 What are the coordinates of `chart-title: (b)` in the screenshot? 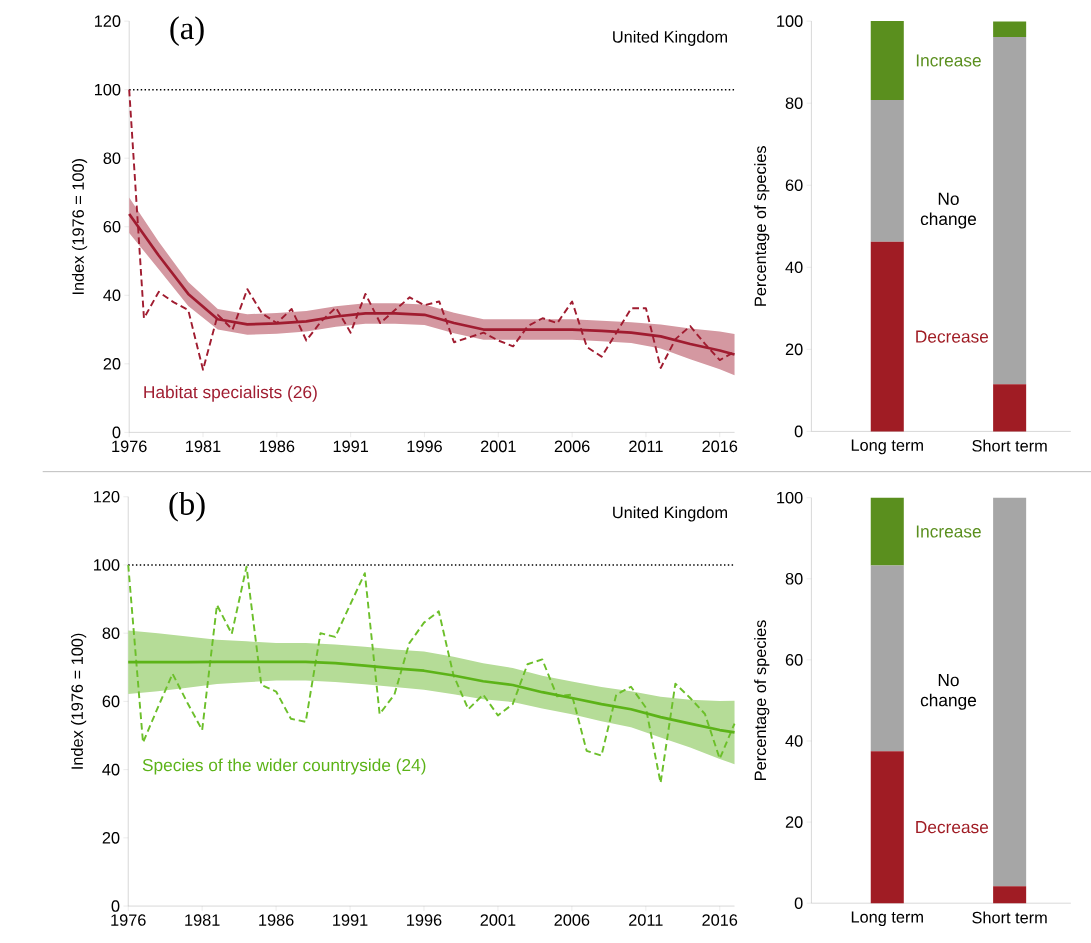 It's located at (187, 507).